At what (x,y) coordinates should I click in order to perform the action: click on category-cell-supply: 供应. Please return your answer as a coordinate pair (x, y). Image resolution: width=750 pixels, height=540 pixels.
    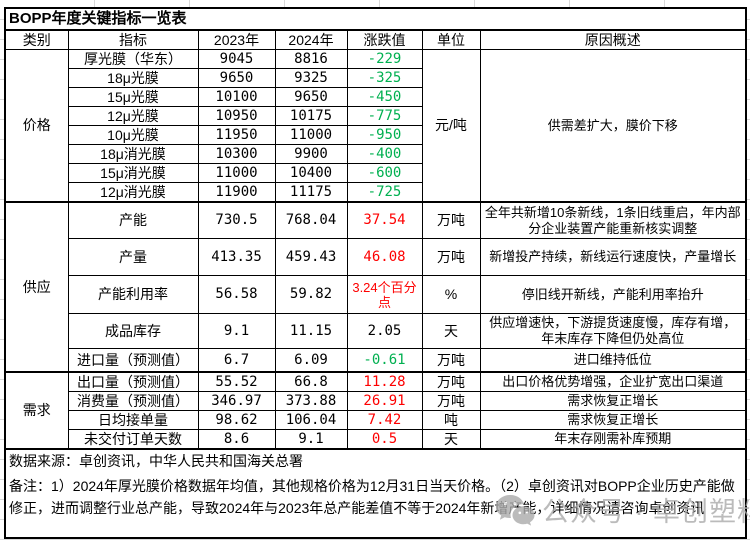
    Looking at the image, I should click on (36, 287).